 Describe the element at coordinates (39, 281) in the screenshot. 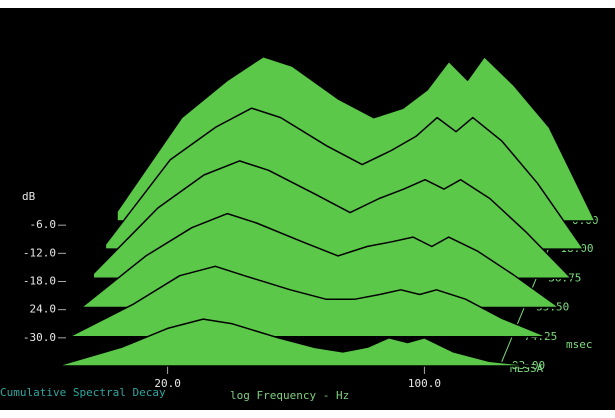

I see `y-tick-label: -18.0` at that location.